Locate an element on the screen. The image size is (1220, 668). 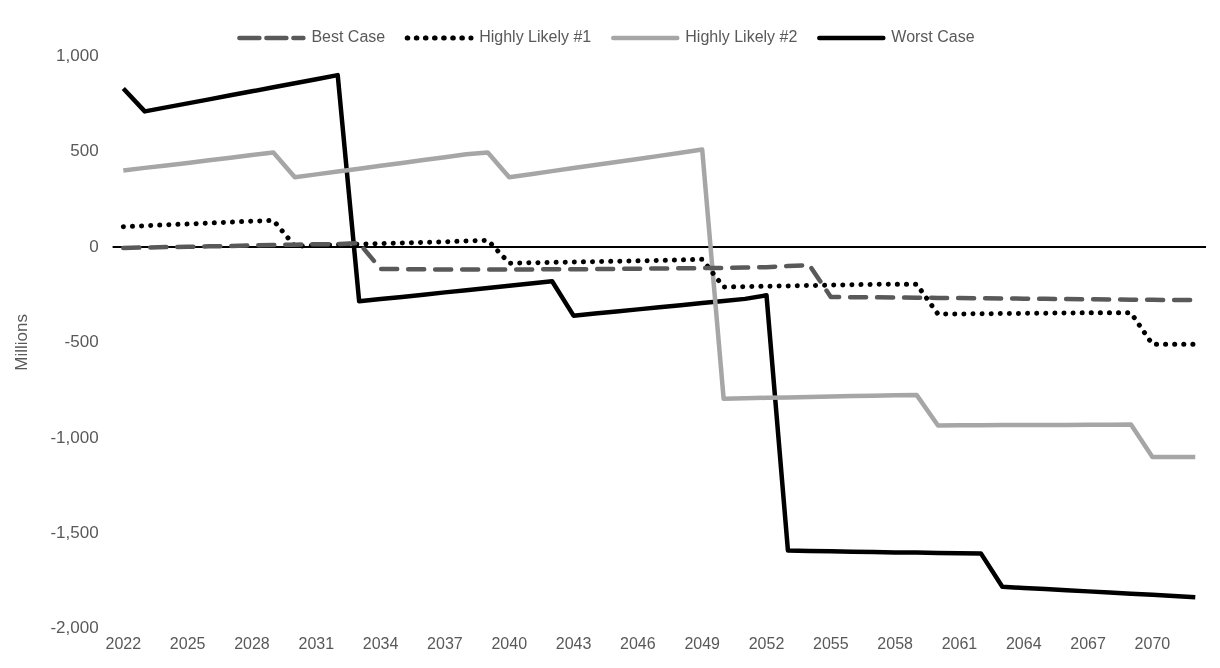
legend-label: Best Case is located at coordinates (348, 37).